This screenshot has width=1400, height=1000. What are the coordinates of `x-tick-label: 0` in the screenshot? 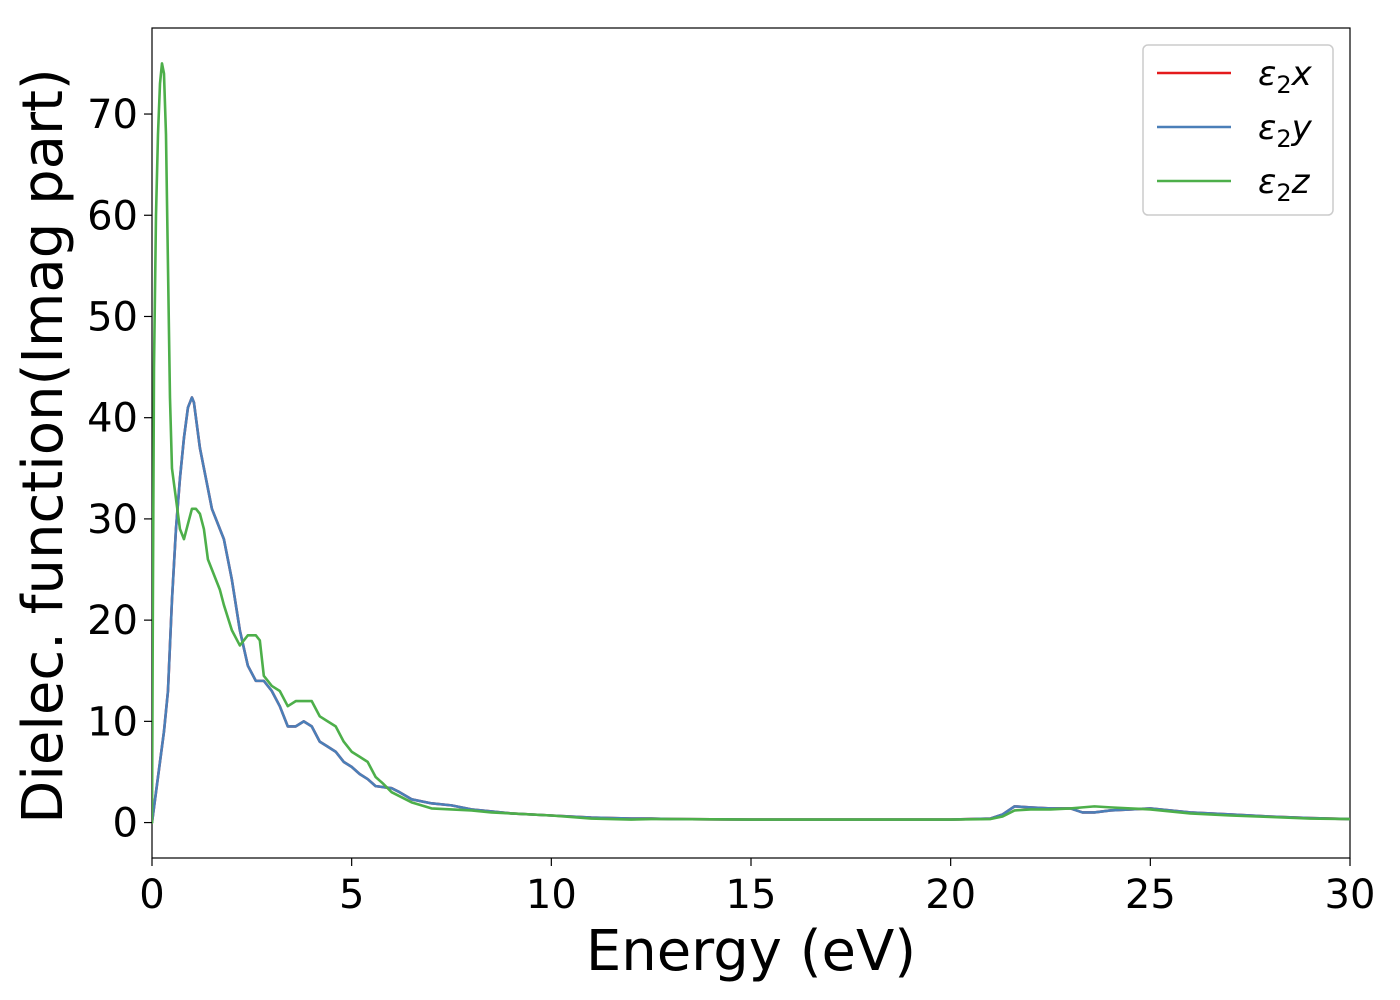 It's located at (151, 895).